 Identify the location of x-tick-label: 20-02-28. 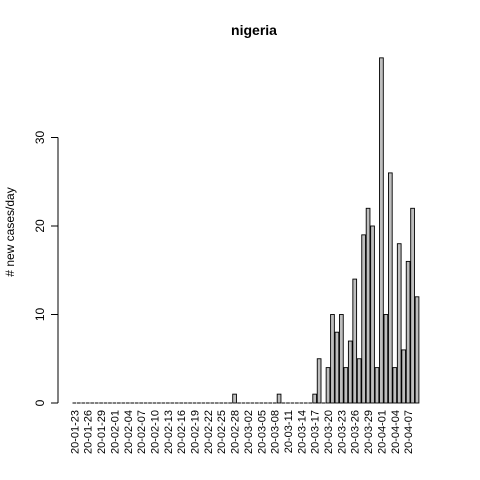
(236, 432).